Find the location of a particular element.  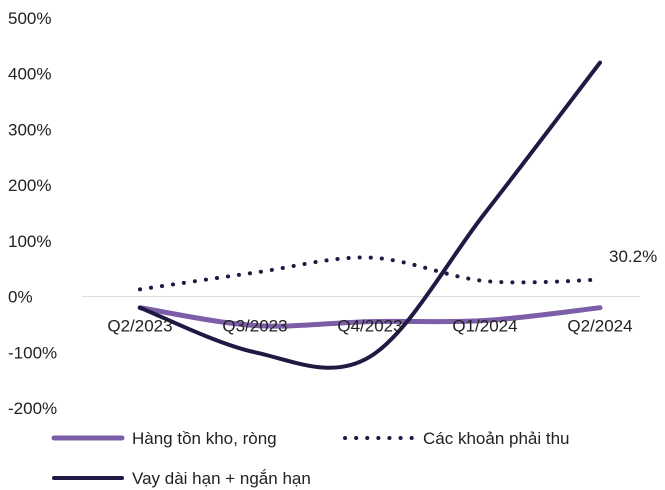

legend-label-2: Các khoản phải thu is located at coordinates (496, 438).